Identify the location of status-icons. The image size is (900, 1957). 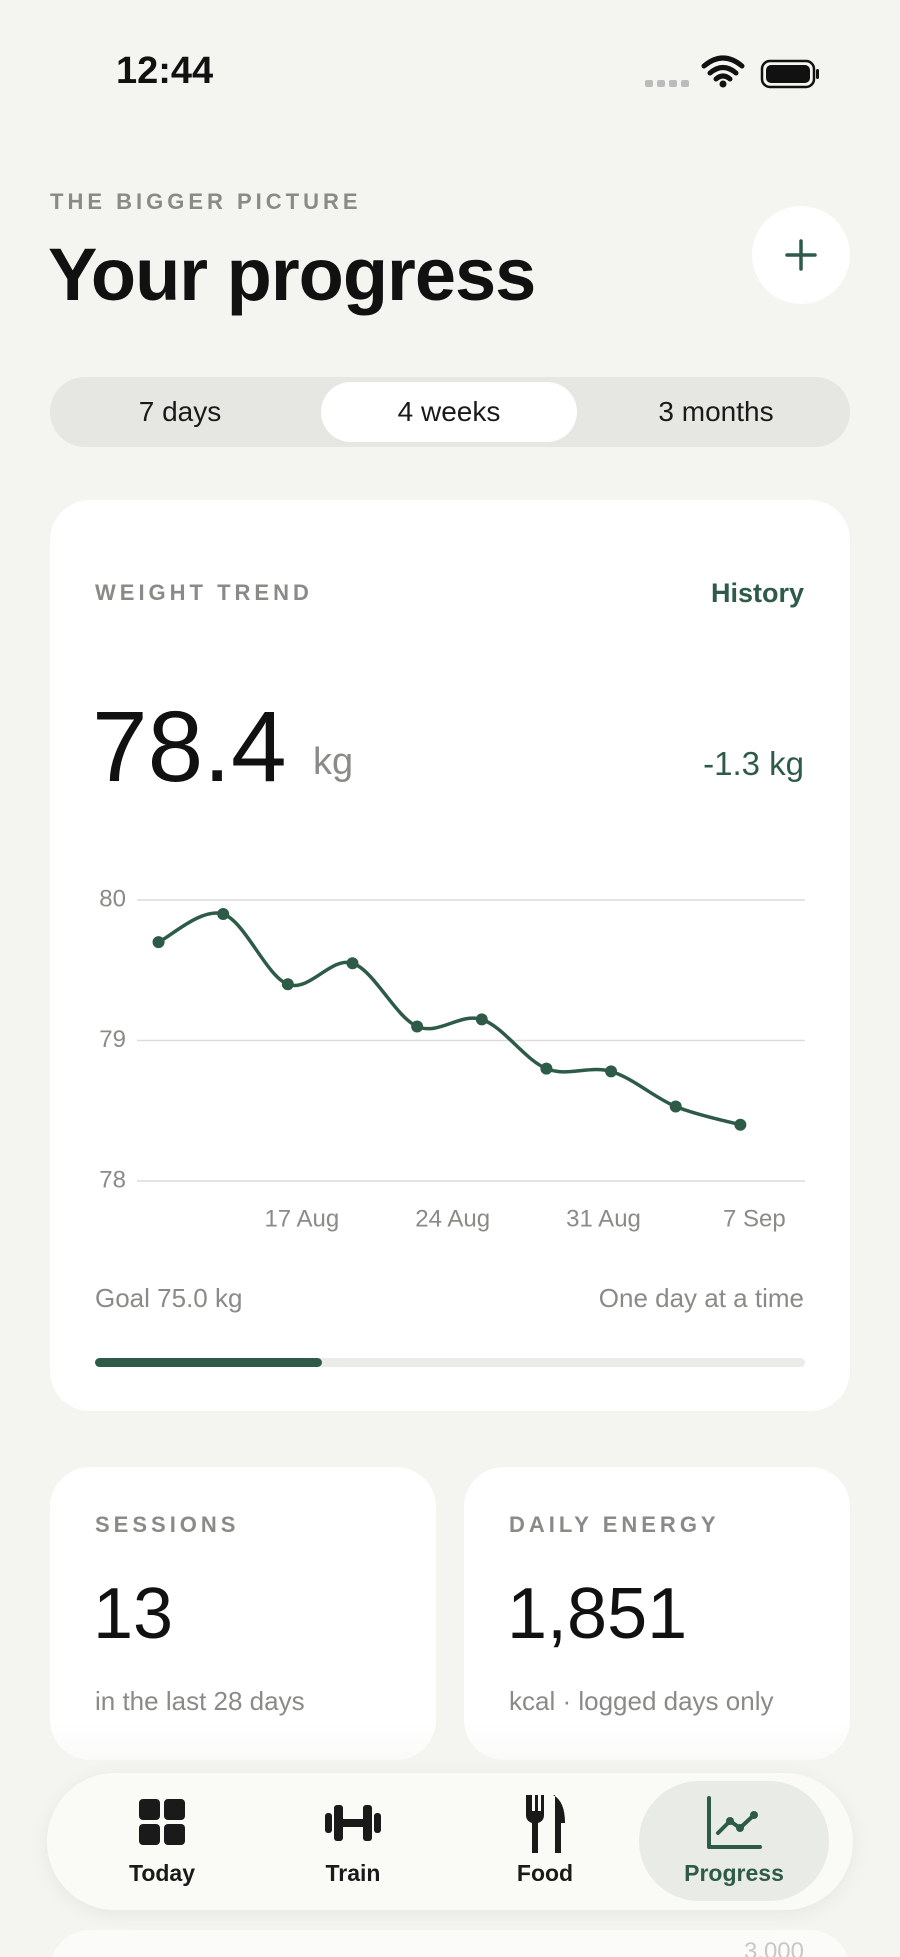
(732, 72).